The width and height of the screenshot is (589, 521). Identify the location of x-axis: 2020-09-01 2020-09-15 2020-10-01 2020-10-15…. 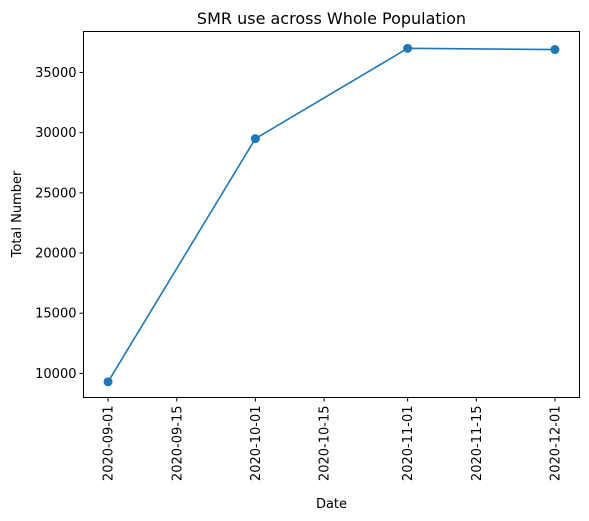
(332, 439).